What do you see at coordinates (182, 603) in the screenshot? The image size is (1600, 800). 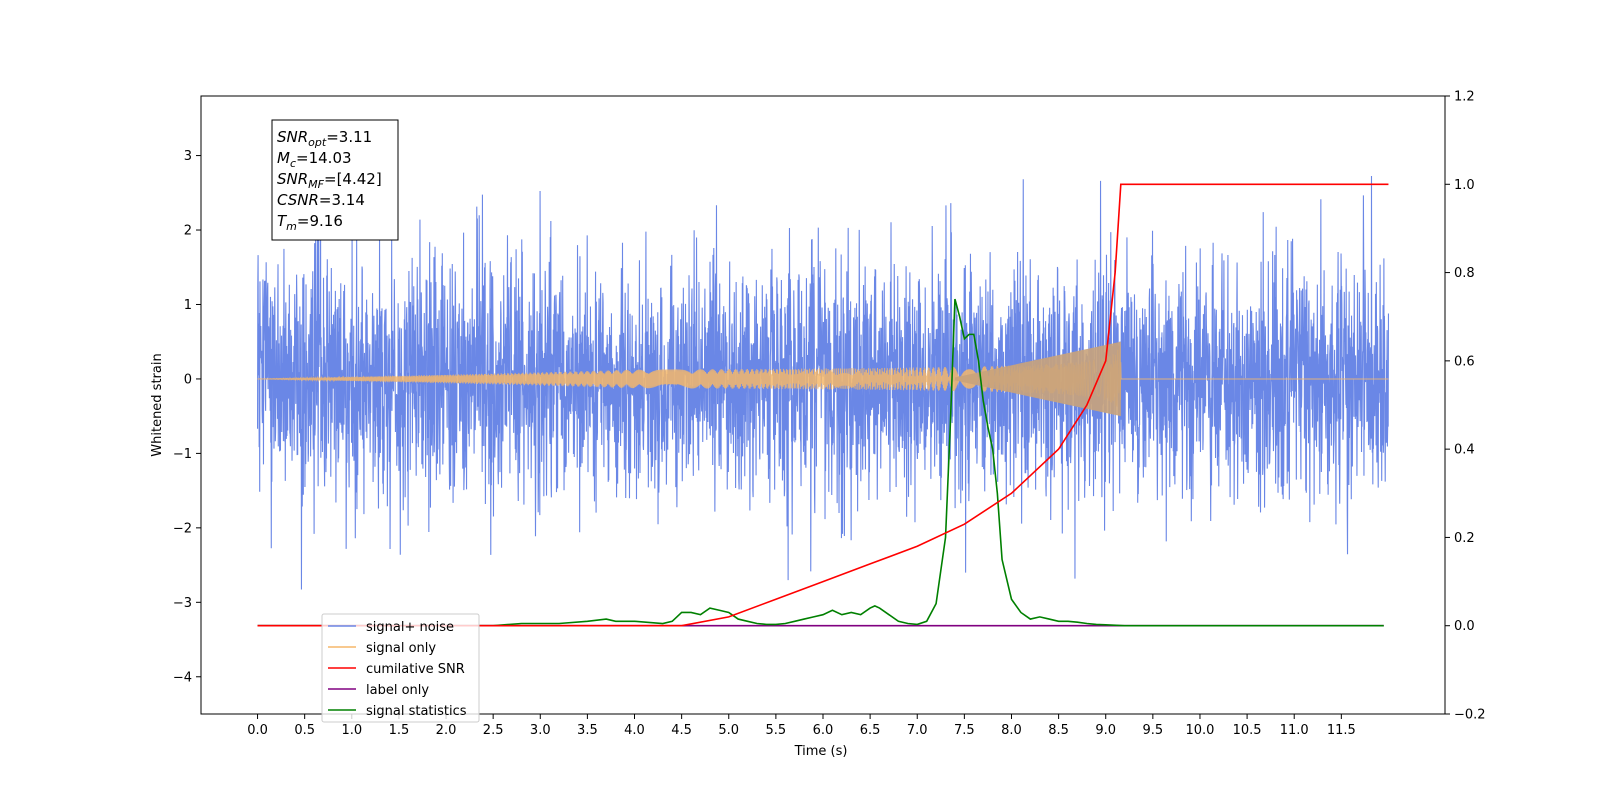 I see `y-tick-label: −3` at bounding box center [182, 603].